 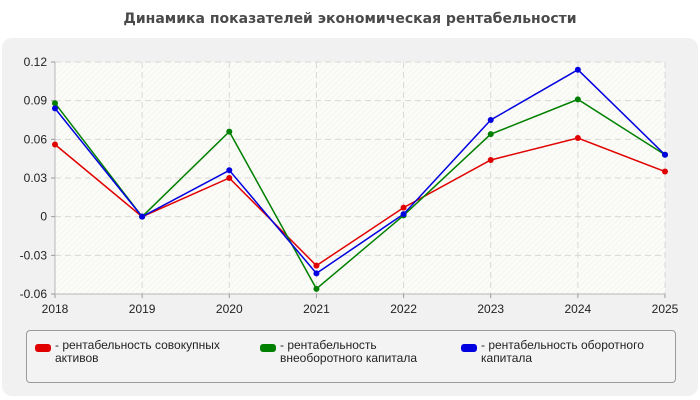 What do you see at coordinates (36, 178) in the screenshot?
I see `y-tick-label: 0.03` at bounding box center [36, 178].